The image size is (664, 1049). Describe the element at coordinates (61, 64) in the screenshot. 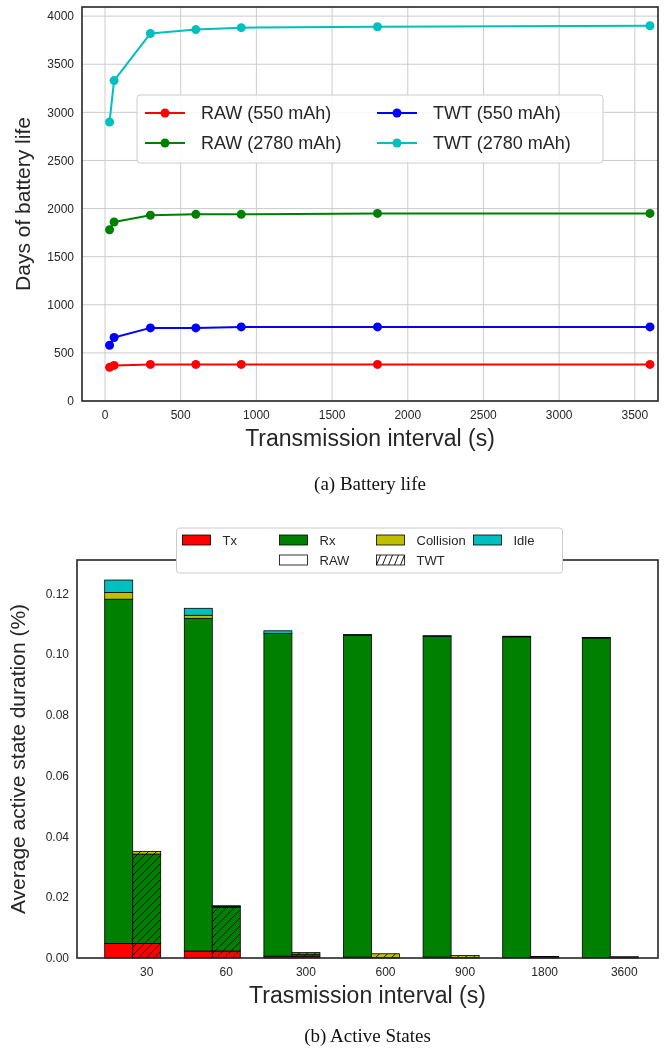

I see `y-tick-label: 3500` at that location.